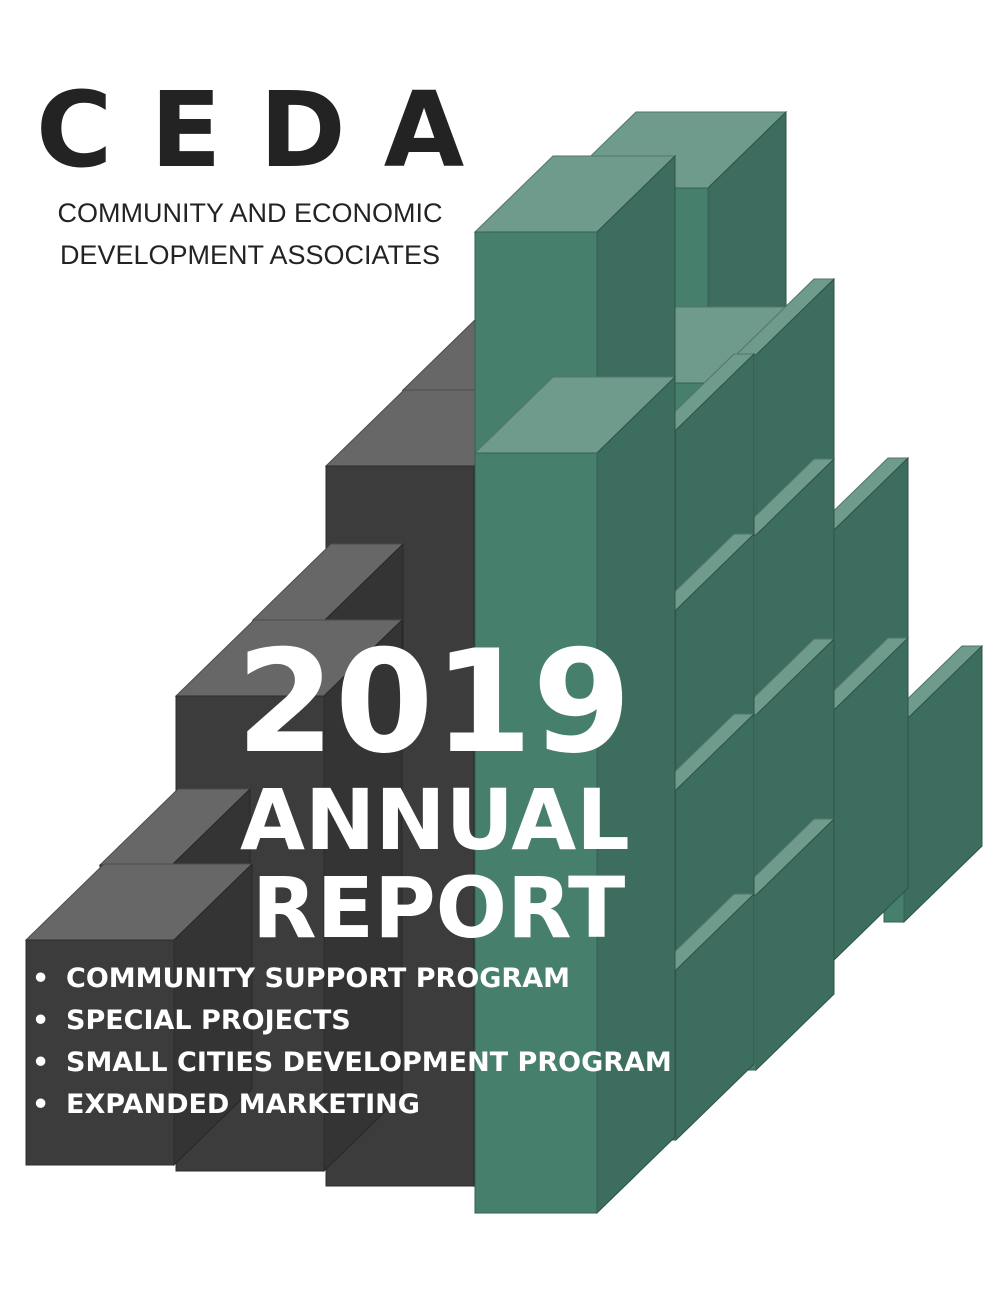  Describe the element at coordinates (208, 1020) in the screenshot. I see `program-label: SPECIAL PROJECTS` at that location.